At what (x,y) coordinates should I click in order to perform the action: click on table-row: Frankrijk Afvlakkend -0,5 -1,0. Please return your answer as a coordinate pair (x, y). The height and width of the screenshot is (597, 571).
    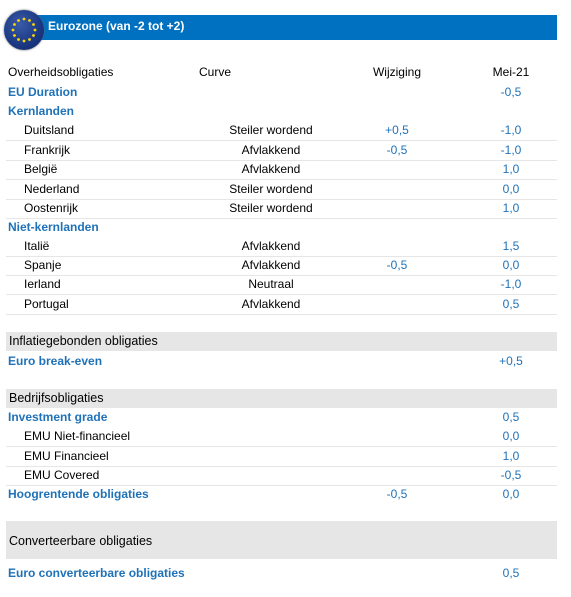
    Looking at the image, I should click on (281, 151).